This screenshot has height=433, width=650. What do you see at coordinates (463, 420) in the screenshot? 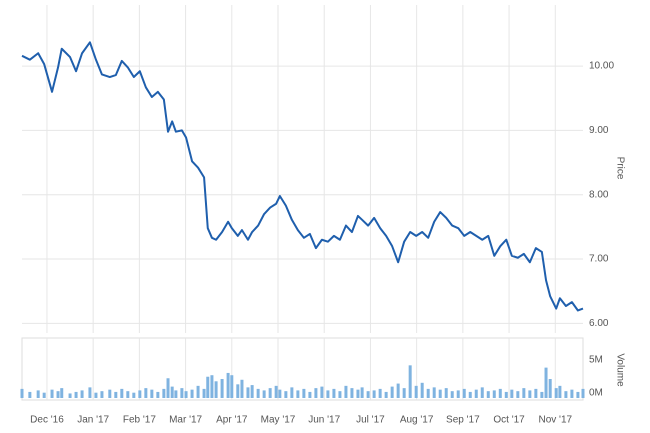
I see `x-tick-label: Sep '17` at bounding box center [463, 420].